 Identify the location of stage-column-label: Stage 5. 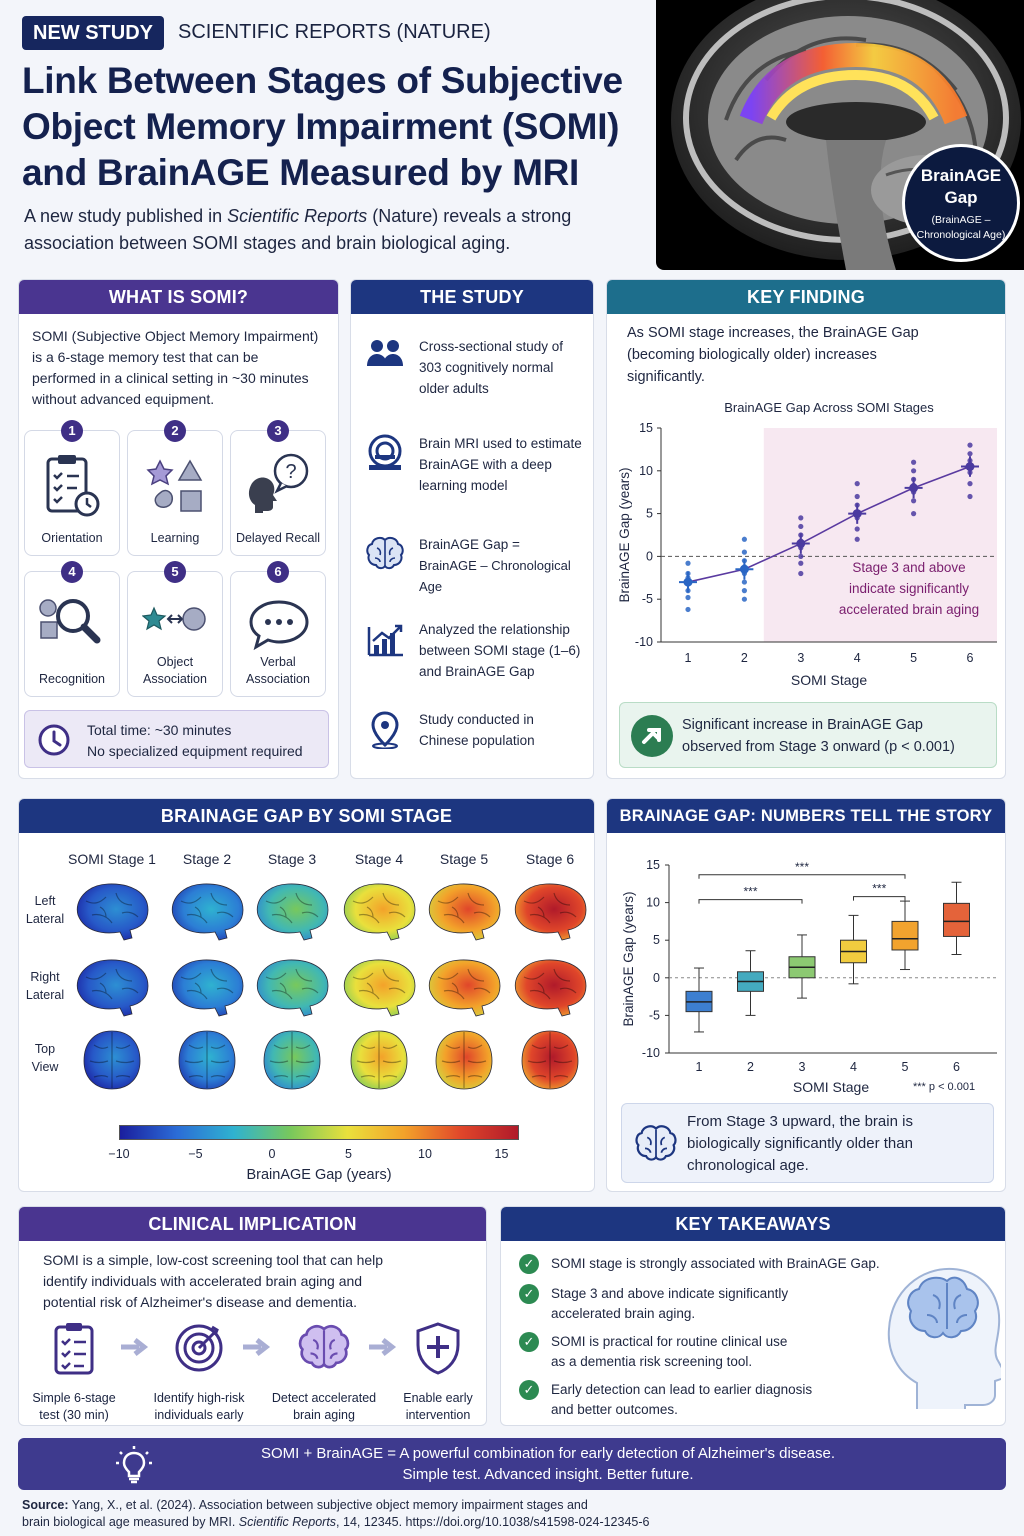
(464, 859).